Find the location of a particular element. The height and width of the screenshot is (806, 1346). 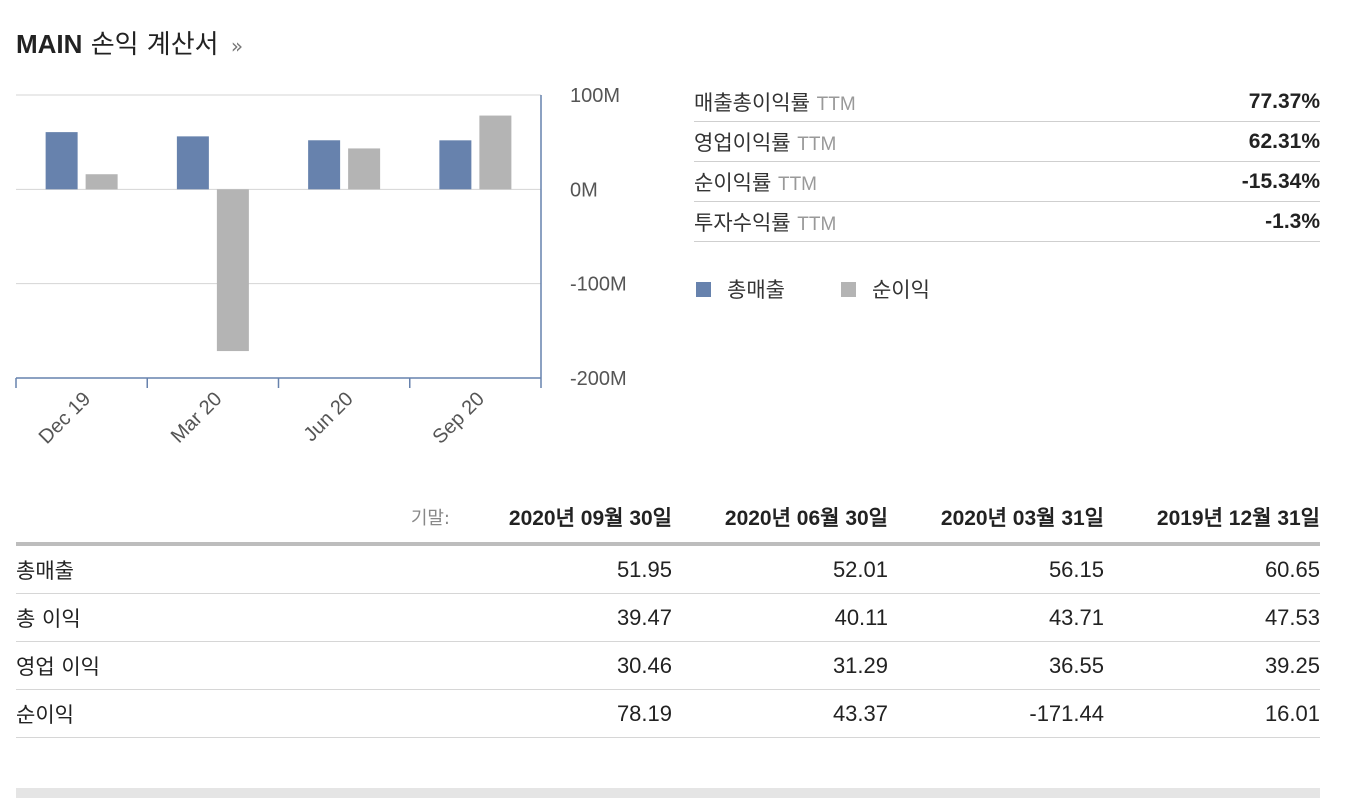

legend-item-revenue: 총매출 is located at coordinates (740, 289).